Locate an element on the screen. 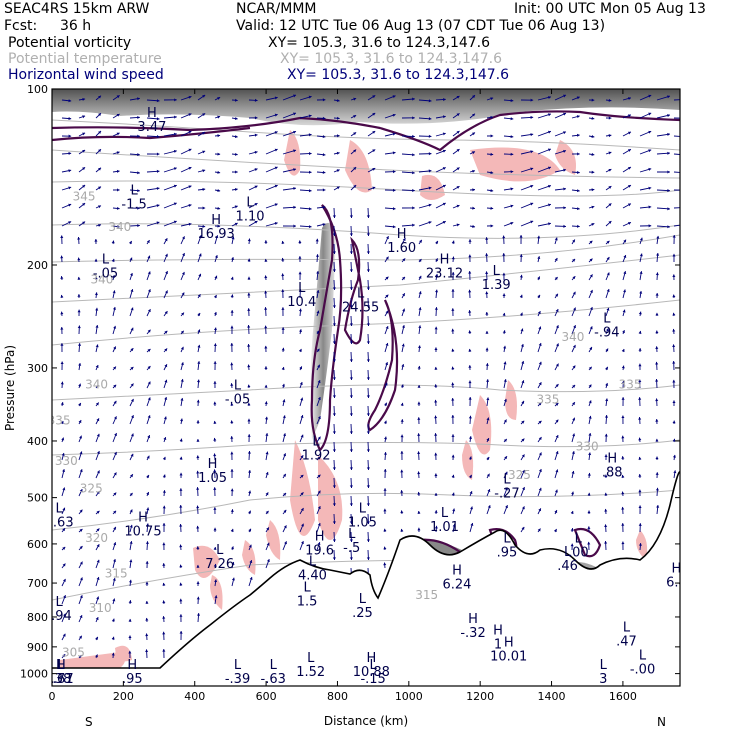  extremum-value: -.63 is located at coordinates (273, 679).